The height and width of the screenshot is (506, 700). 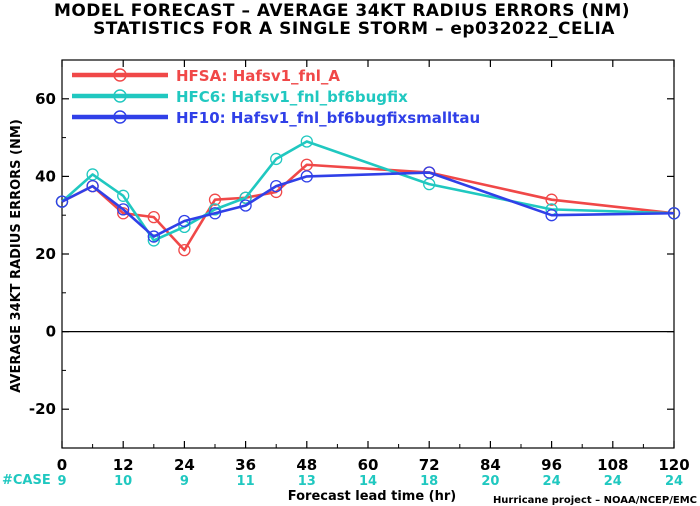 What do you see at coordinates (292, 97) in the screenshot?
I see `legend-label: HFC6: Hafsv1_fnl_bf6bugfix` at bounding box center [292, 97].